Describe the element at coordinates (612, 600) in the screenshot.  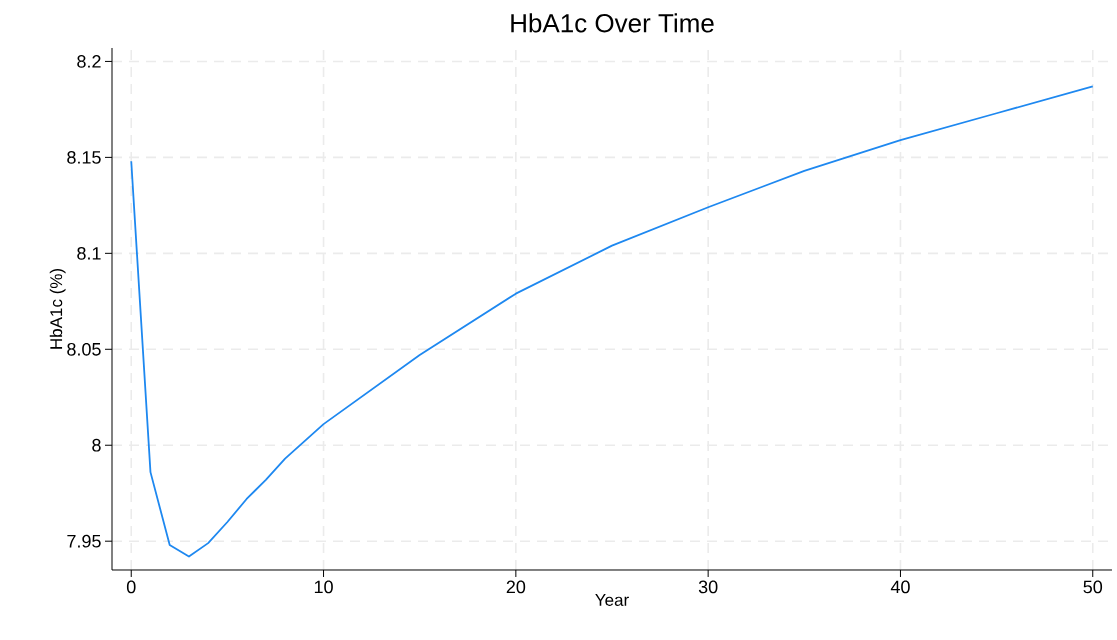
I see `x-axis-title: Year` at that location.